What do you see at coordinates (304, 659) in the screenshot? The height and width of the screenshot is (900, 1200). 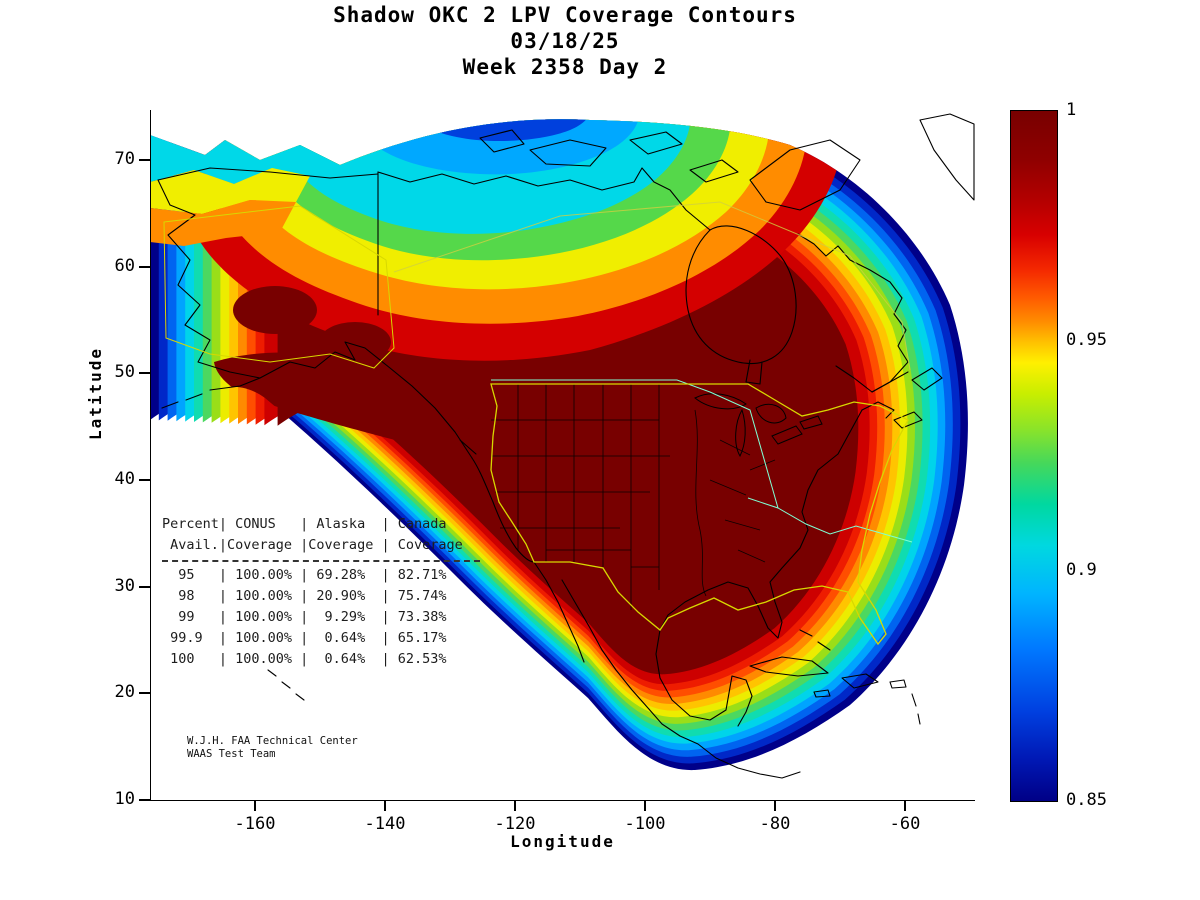 I see `table-row: 100 | 100.00% | 0.64% | 62.53%` at bounding box center [304, 659].